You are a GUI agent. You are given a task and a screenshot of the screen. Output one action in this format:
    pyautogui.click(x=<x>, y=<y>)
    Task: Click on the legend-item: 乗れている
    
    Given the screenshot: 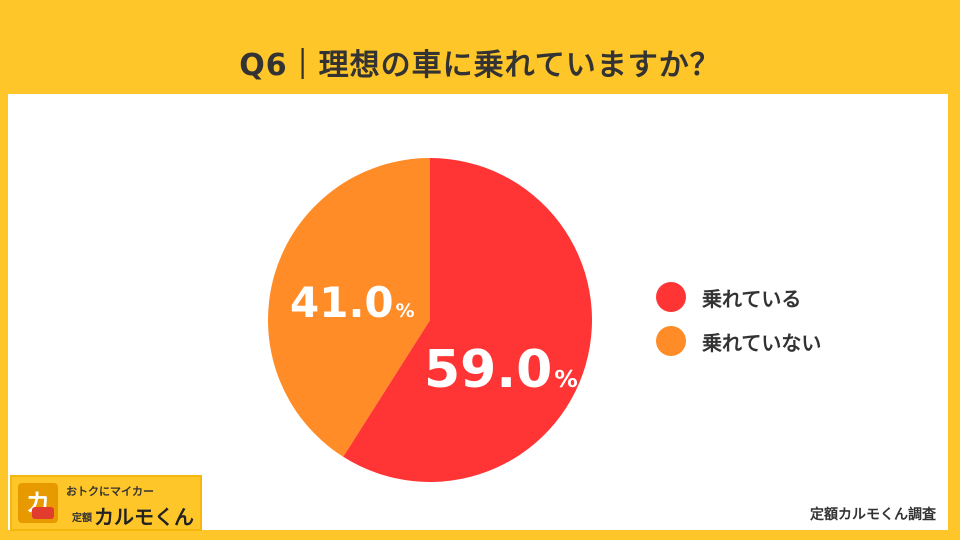 What is the action you would take?
    pyautogui.click(x=738, y=297)
    